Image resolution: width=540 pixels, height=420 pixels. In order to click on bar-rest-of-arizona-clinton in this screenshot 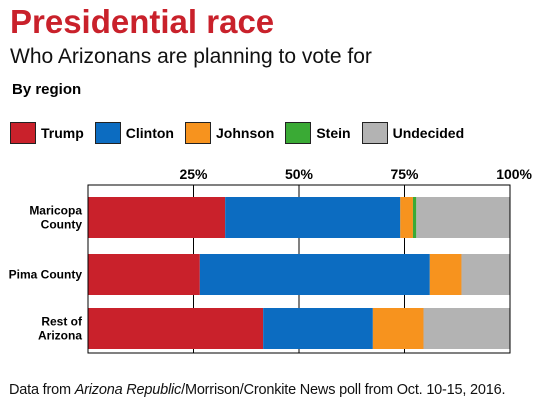, I will do `click(318, 328)`.